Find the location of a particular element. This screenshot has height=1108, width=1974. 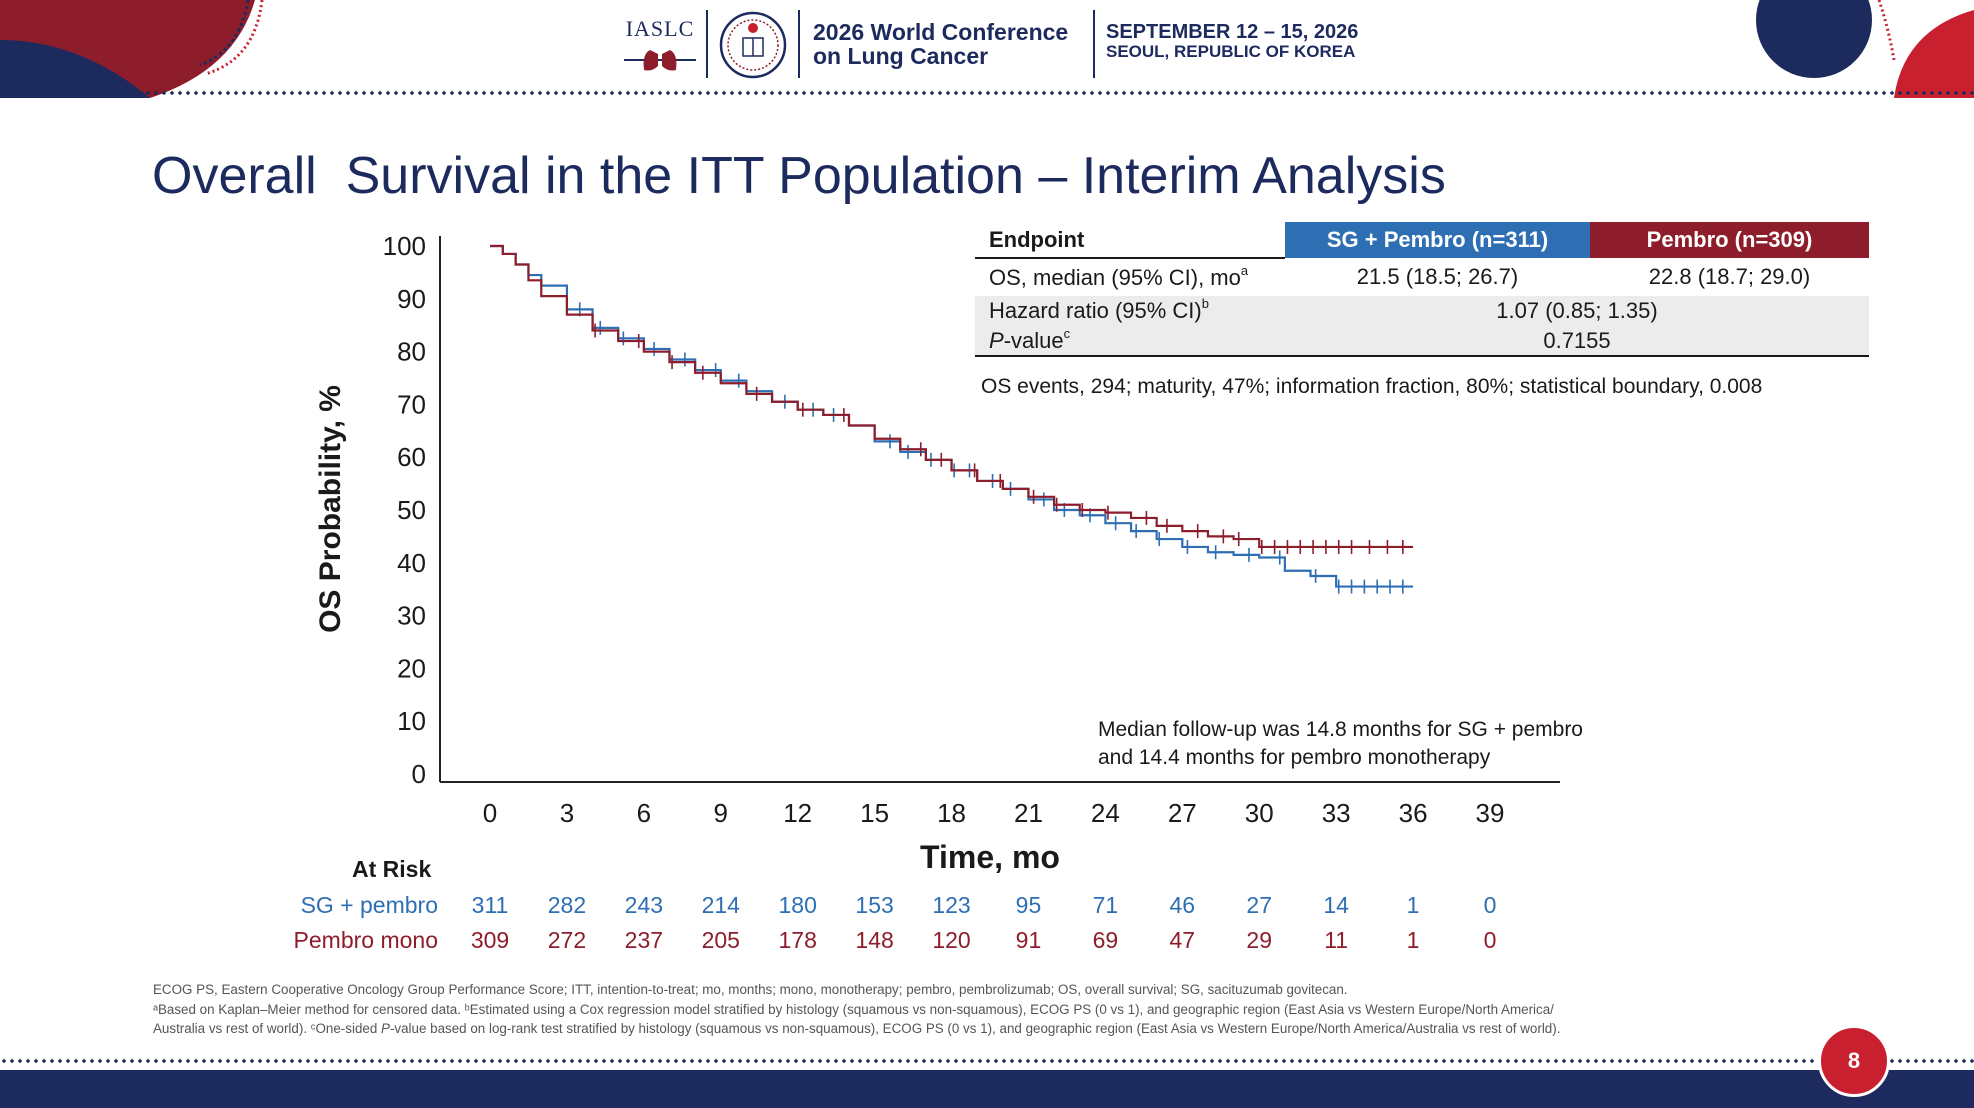

km-curve-pembro-mono is located at coordinates (952, 396).